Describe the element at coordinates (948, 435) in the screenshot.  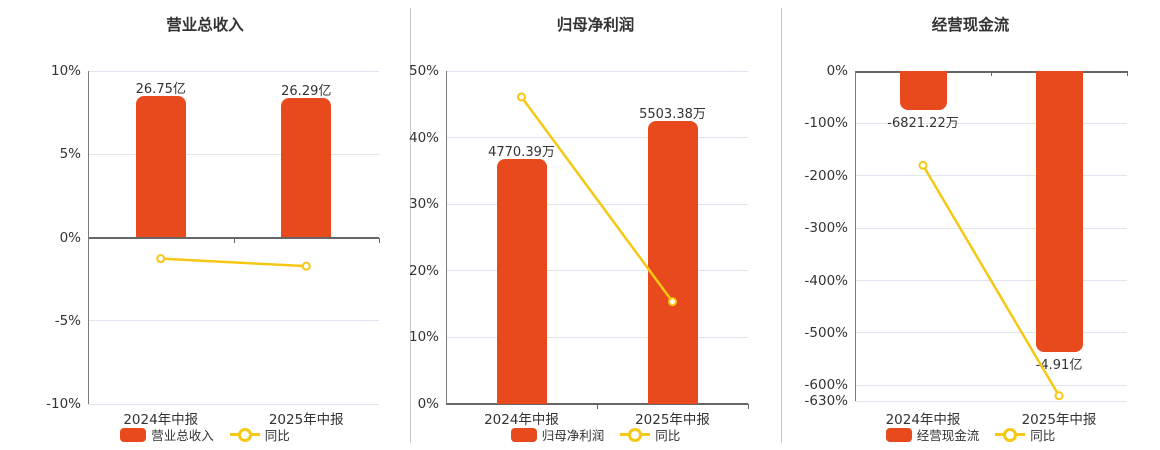
I see `bar-series-label: 经营现金流` at that location.